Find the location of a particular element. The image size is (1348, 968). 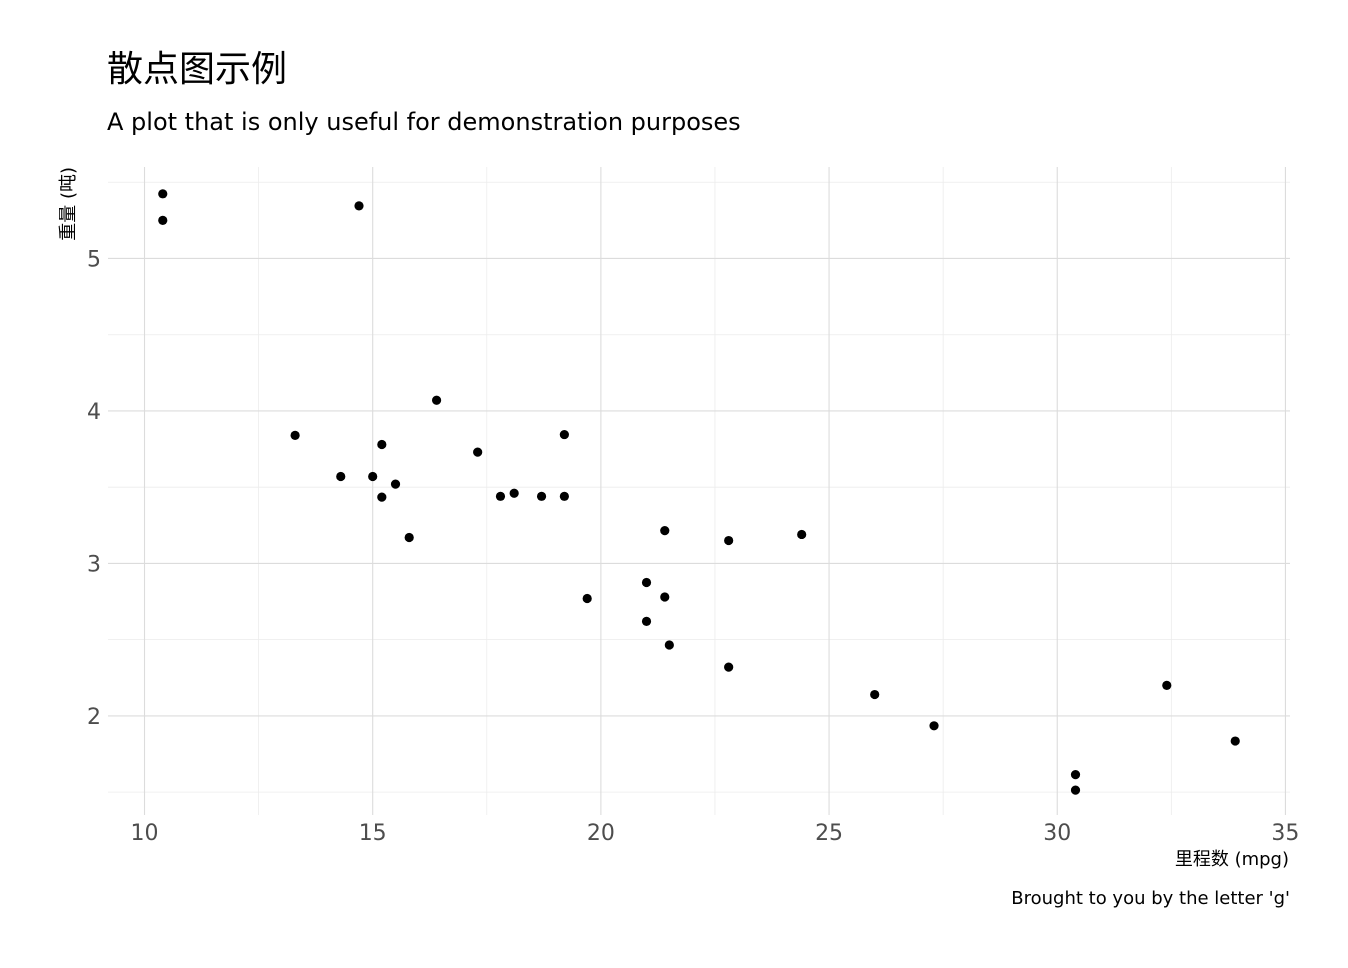

x-axis-ticks: 10 15 20 25 30 35 is located at coordinates (715, 833).